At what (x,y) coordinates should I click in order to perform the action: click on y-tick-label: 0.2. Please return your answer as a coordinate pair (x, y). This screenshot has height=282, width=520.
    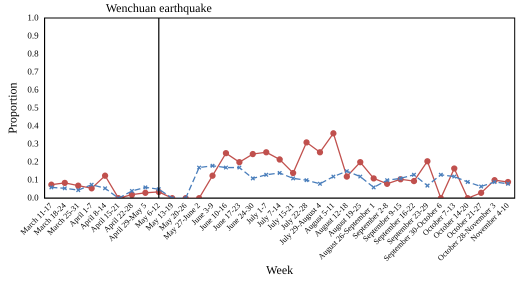
    Looking at the image, I should click on (33, 161).